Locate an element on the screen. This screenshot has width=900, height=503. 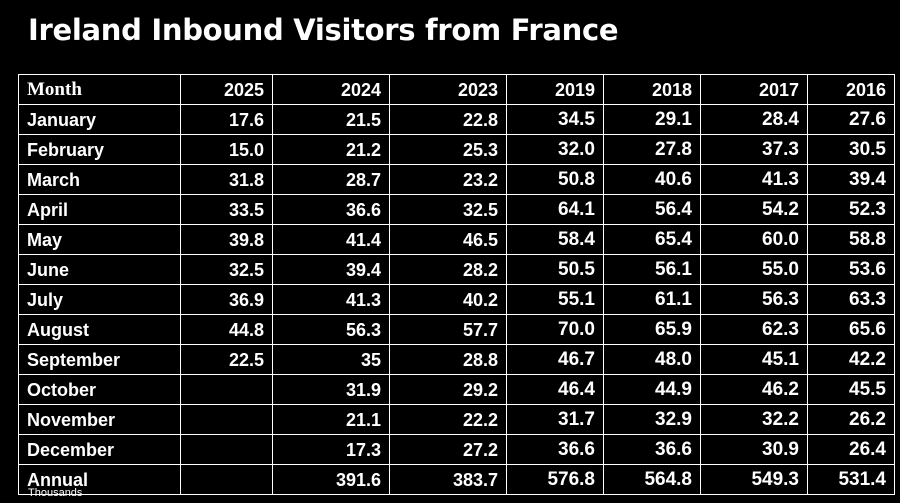
table-row: September 22.5 35 28.8 46.7 48.0 45.1 42.2 is located at coordinates (456, 359).